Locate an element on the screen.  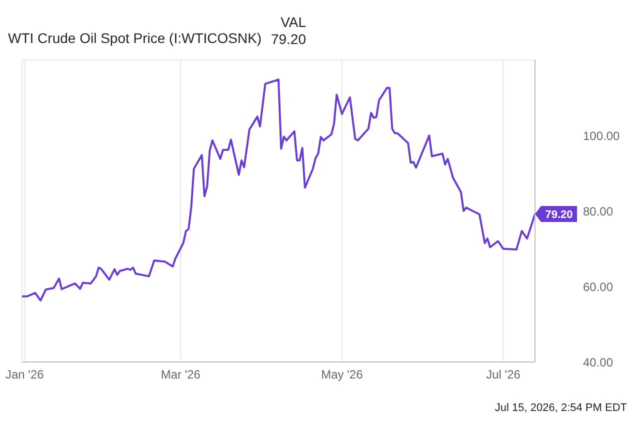
y-tick-label: 60.00 is located at coordinates (598, 287).